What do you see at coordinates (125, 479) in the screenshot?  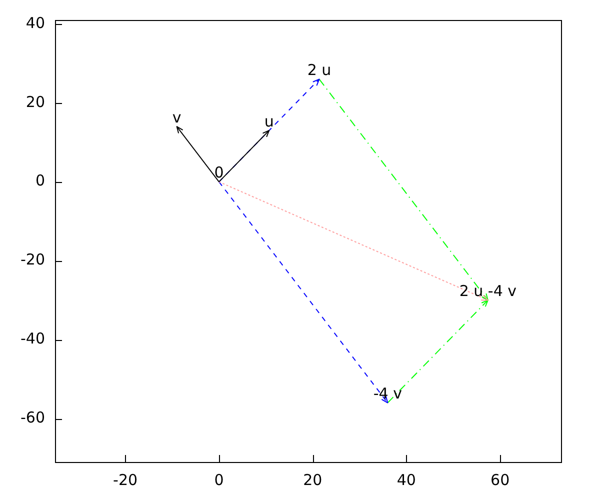 I see `x-tick-label: -20` at bounding box center [125, 479].